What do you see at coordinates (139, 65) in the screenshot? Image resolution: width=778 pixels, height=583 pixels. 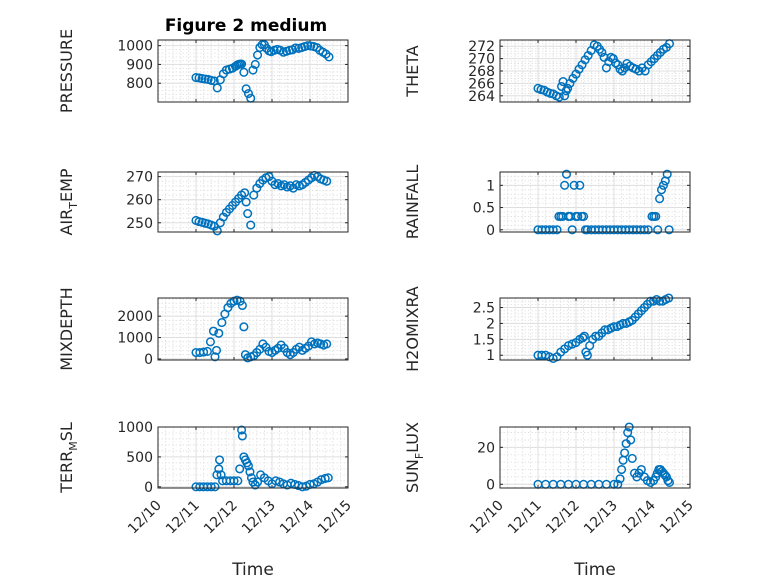 I see `y-tick-label: 900` at bounding box center [139, 65].